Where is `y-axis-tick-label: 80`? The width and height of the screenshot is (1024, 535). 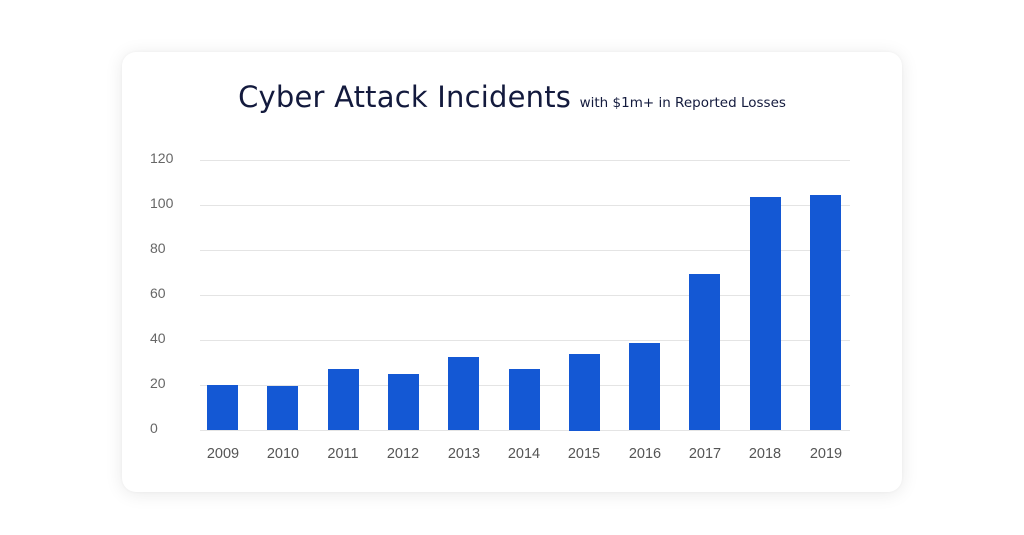 y-axis-tick-label: 80 is located at coordinates (158, 248).